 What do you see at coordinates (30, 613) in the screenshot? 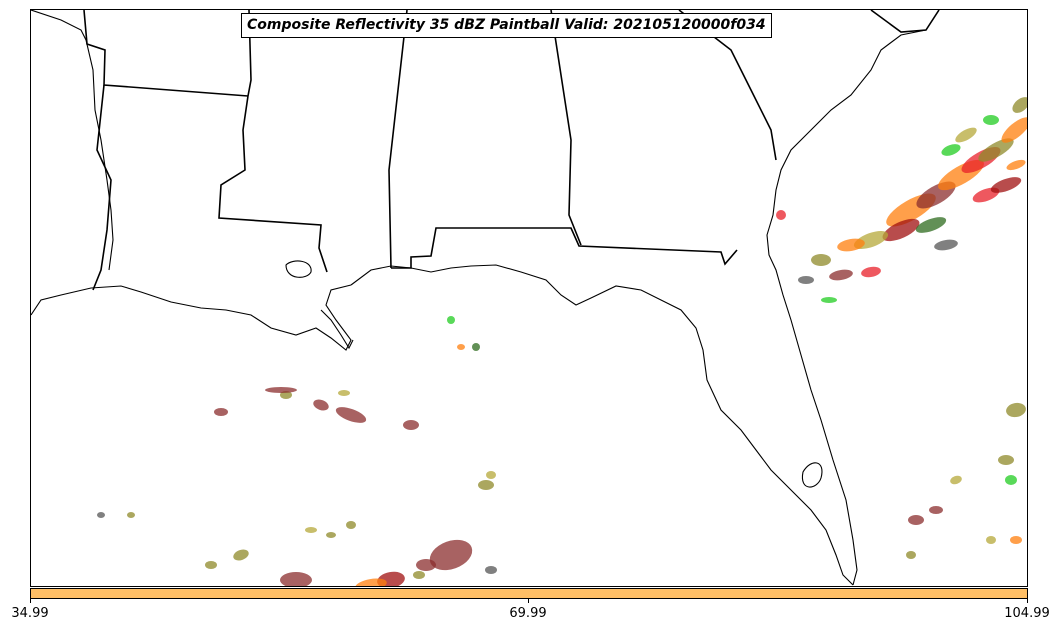
I see `colorbar-tick-label-left: 34.99` at bounding box center [30, 613].